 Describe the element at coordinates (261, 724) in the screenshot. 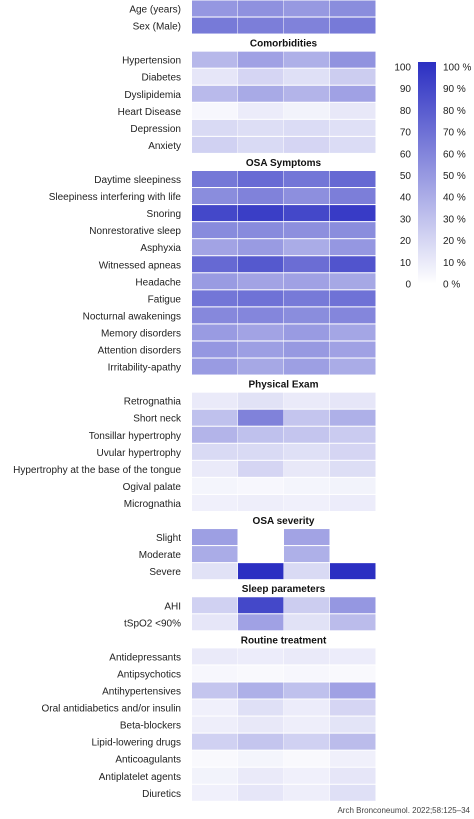

I see `heatmap-cell-beta-blockers-col2` at that location.